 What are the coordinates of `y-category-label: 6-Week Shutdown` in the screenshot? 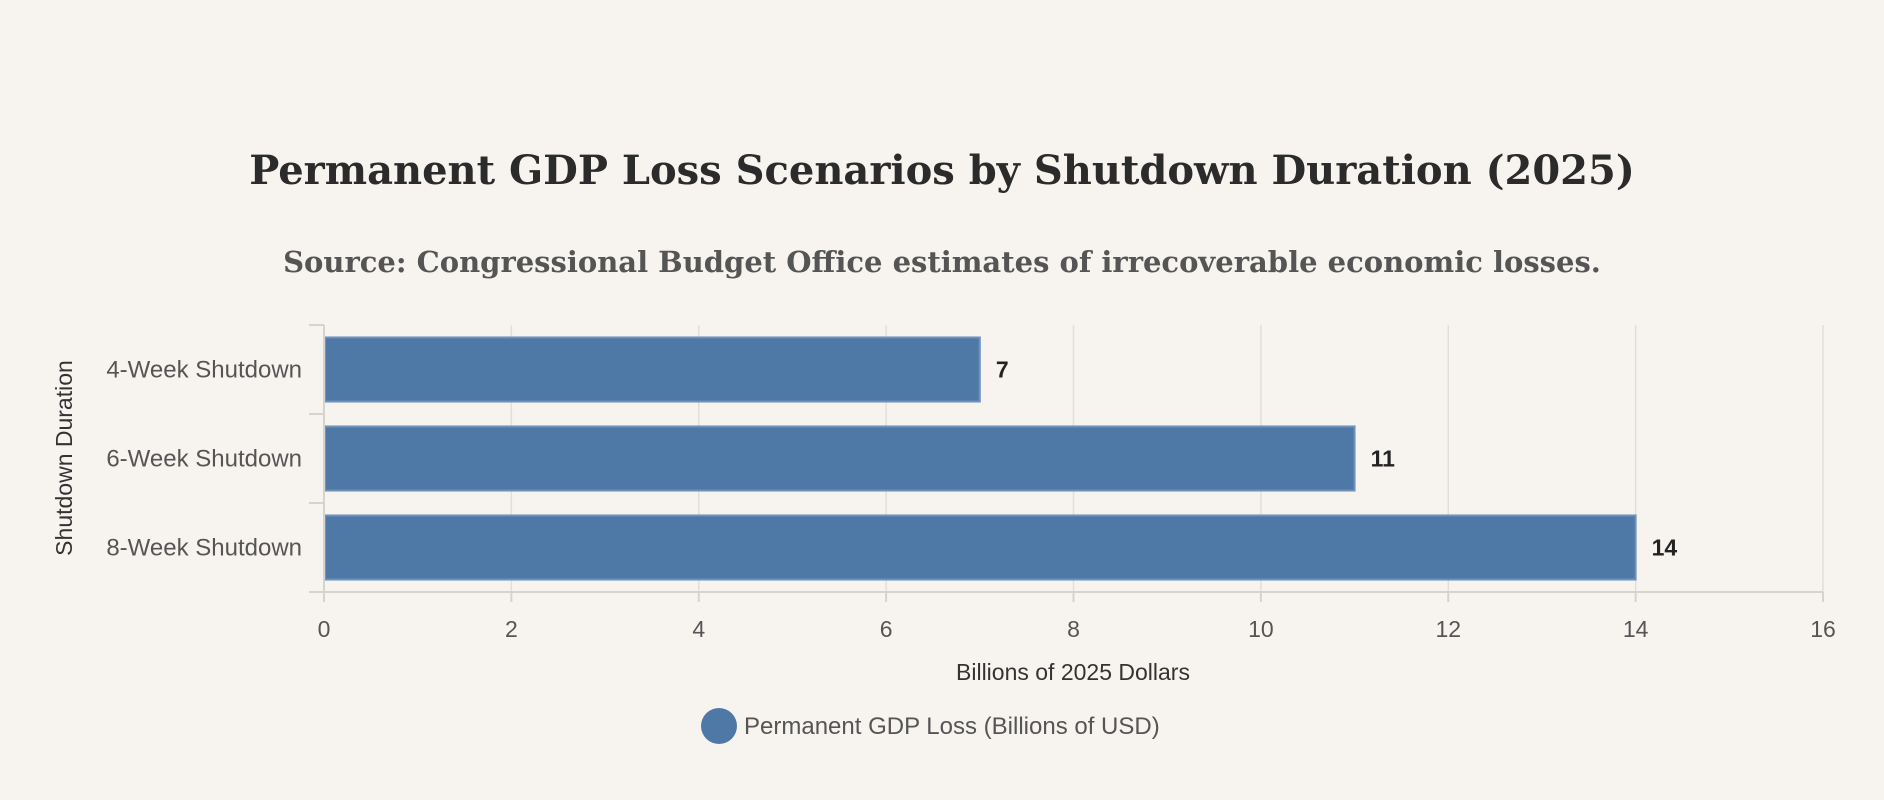 It's located at (204, 459).